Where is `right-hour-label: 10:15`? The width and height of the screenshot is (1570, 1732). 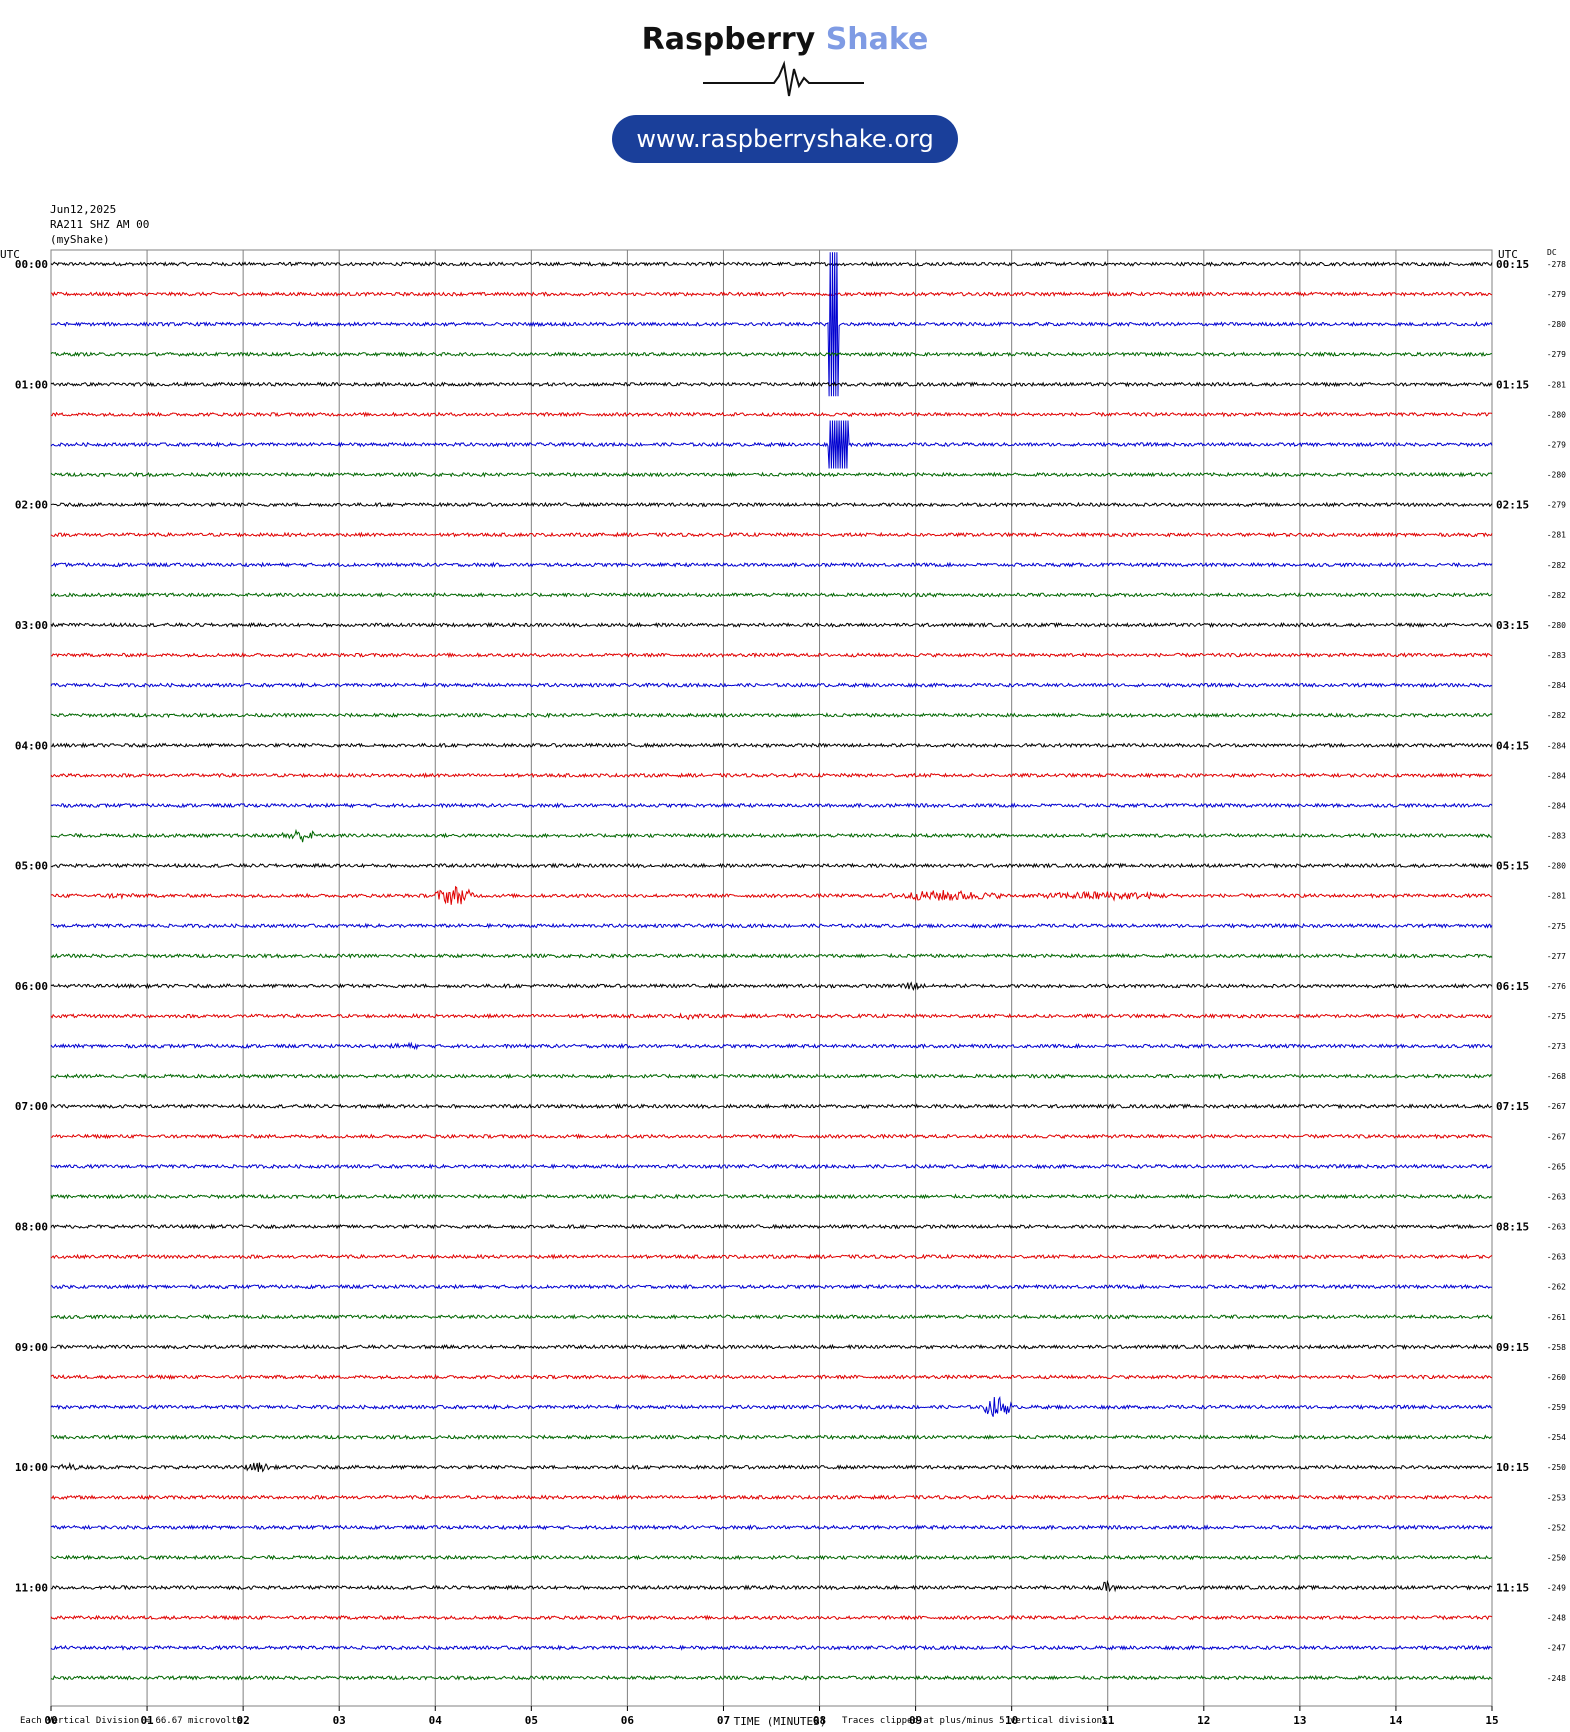
right-hour-label: 10:15 is located at coordinates (1512, 1467).